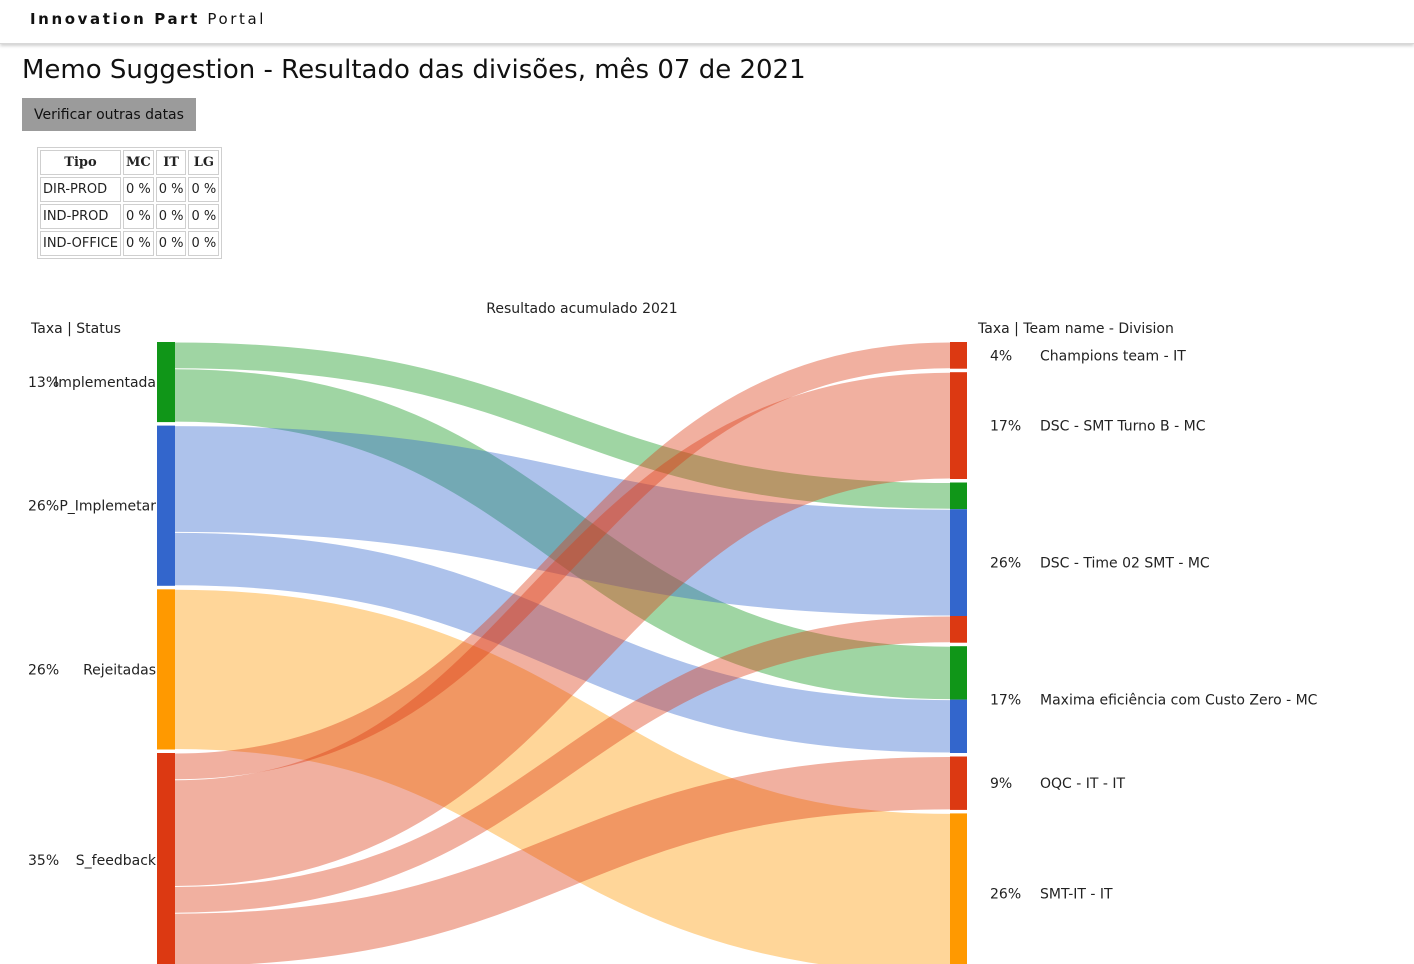  Describe the element at coordinates (166, 505) in the screenshot. I see `source-node-p-implemetar` at that location.